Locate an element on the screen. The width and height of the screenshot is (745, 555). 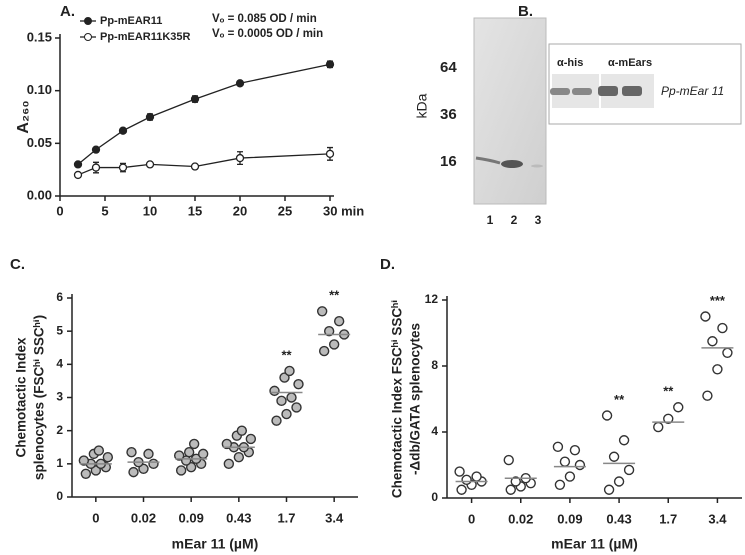
x-tick-label: 20 is located at coordinates (240, 210).